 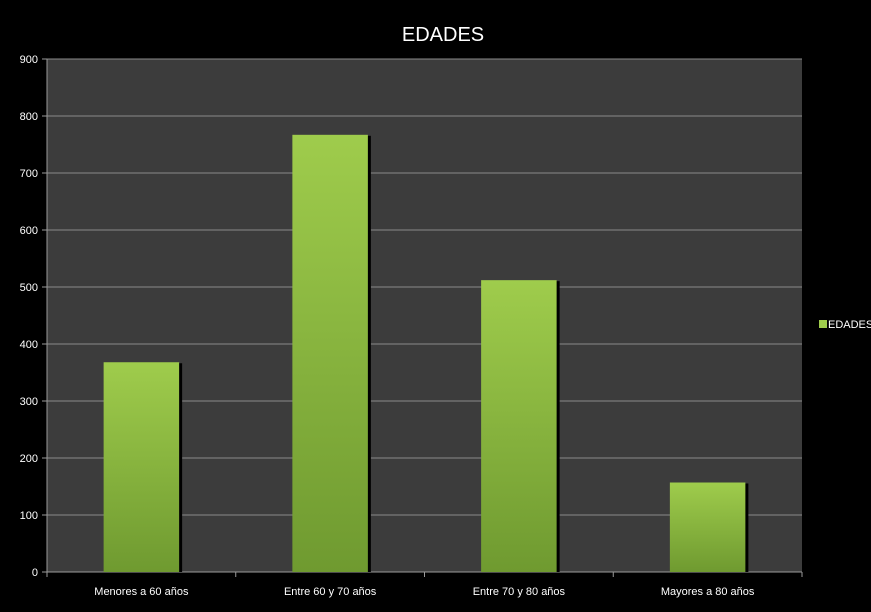 I want to click on x-tick-label: Menores a 60 años, so click(x=141, y=592).